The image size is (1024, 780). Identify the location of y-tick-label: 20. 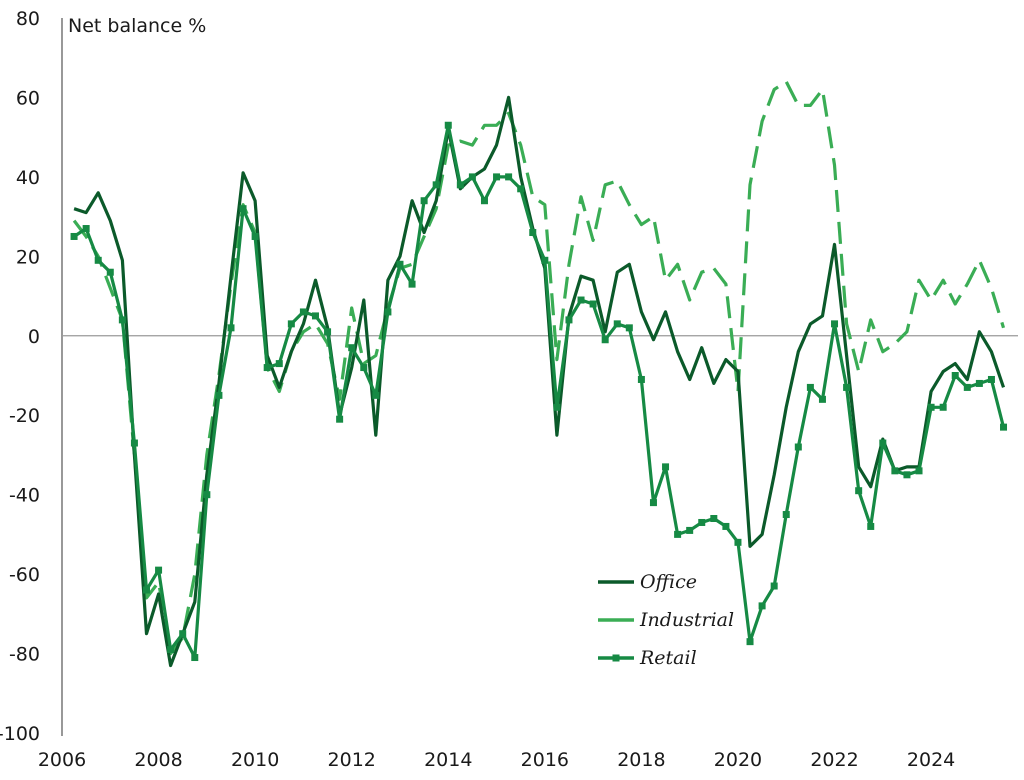
(28, 257).